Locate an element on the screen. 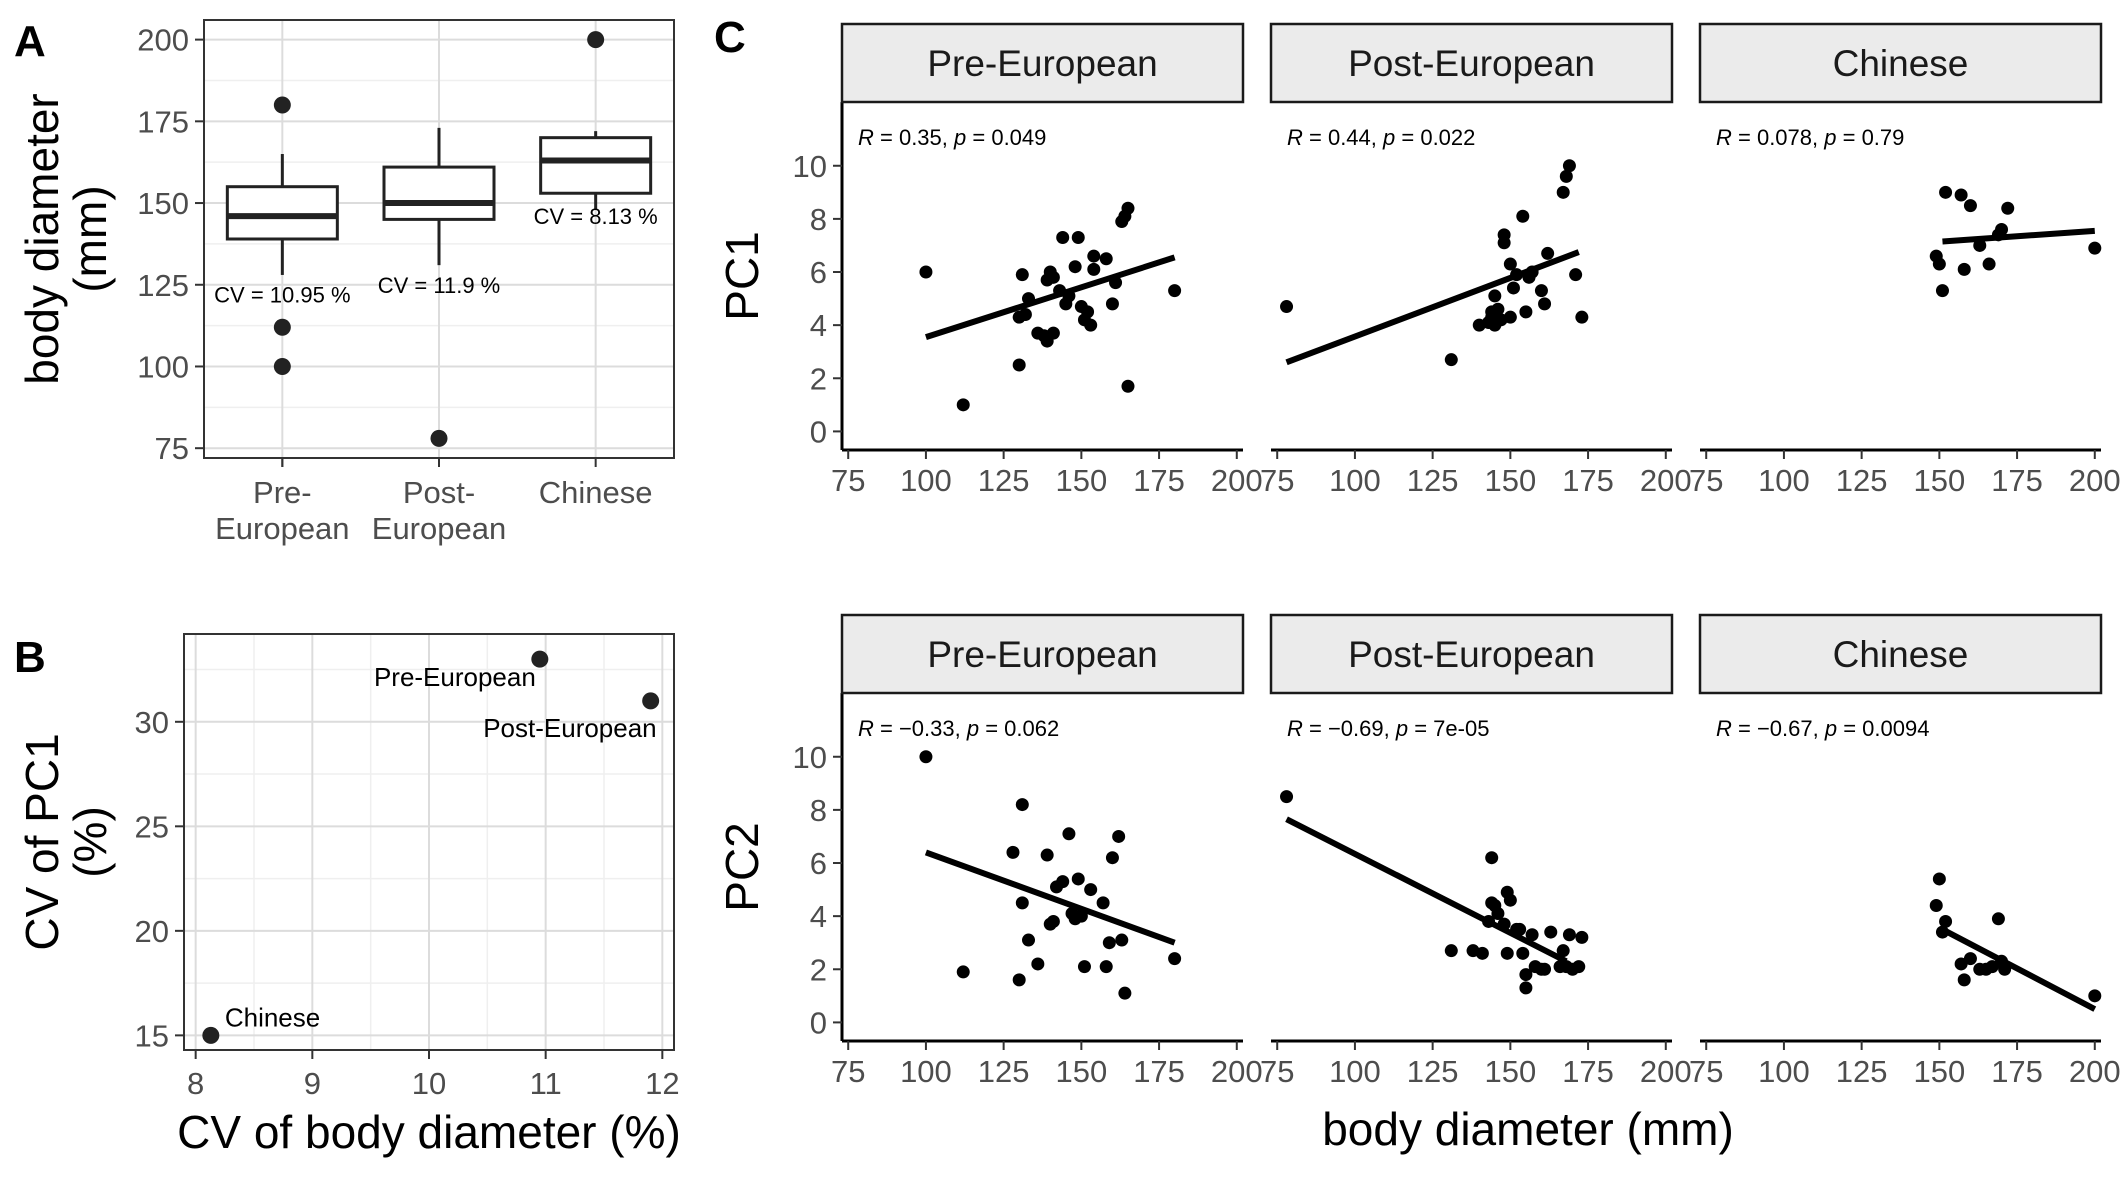  panel-b-point-label: Post-European is located at coordinates (569, 728).